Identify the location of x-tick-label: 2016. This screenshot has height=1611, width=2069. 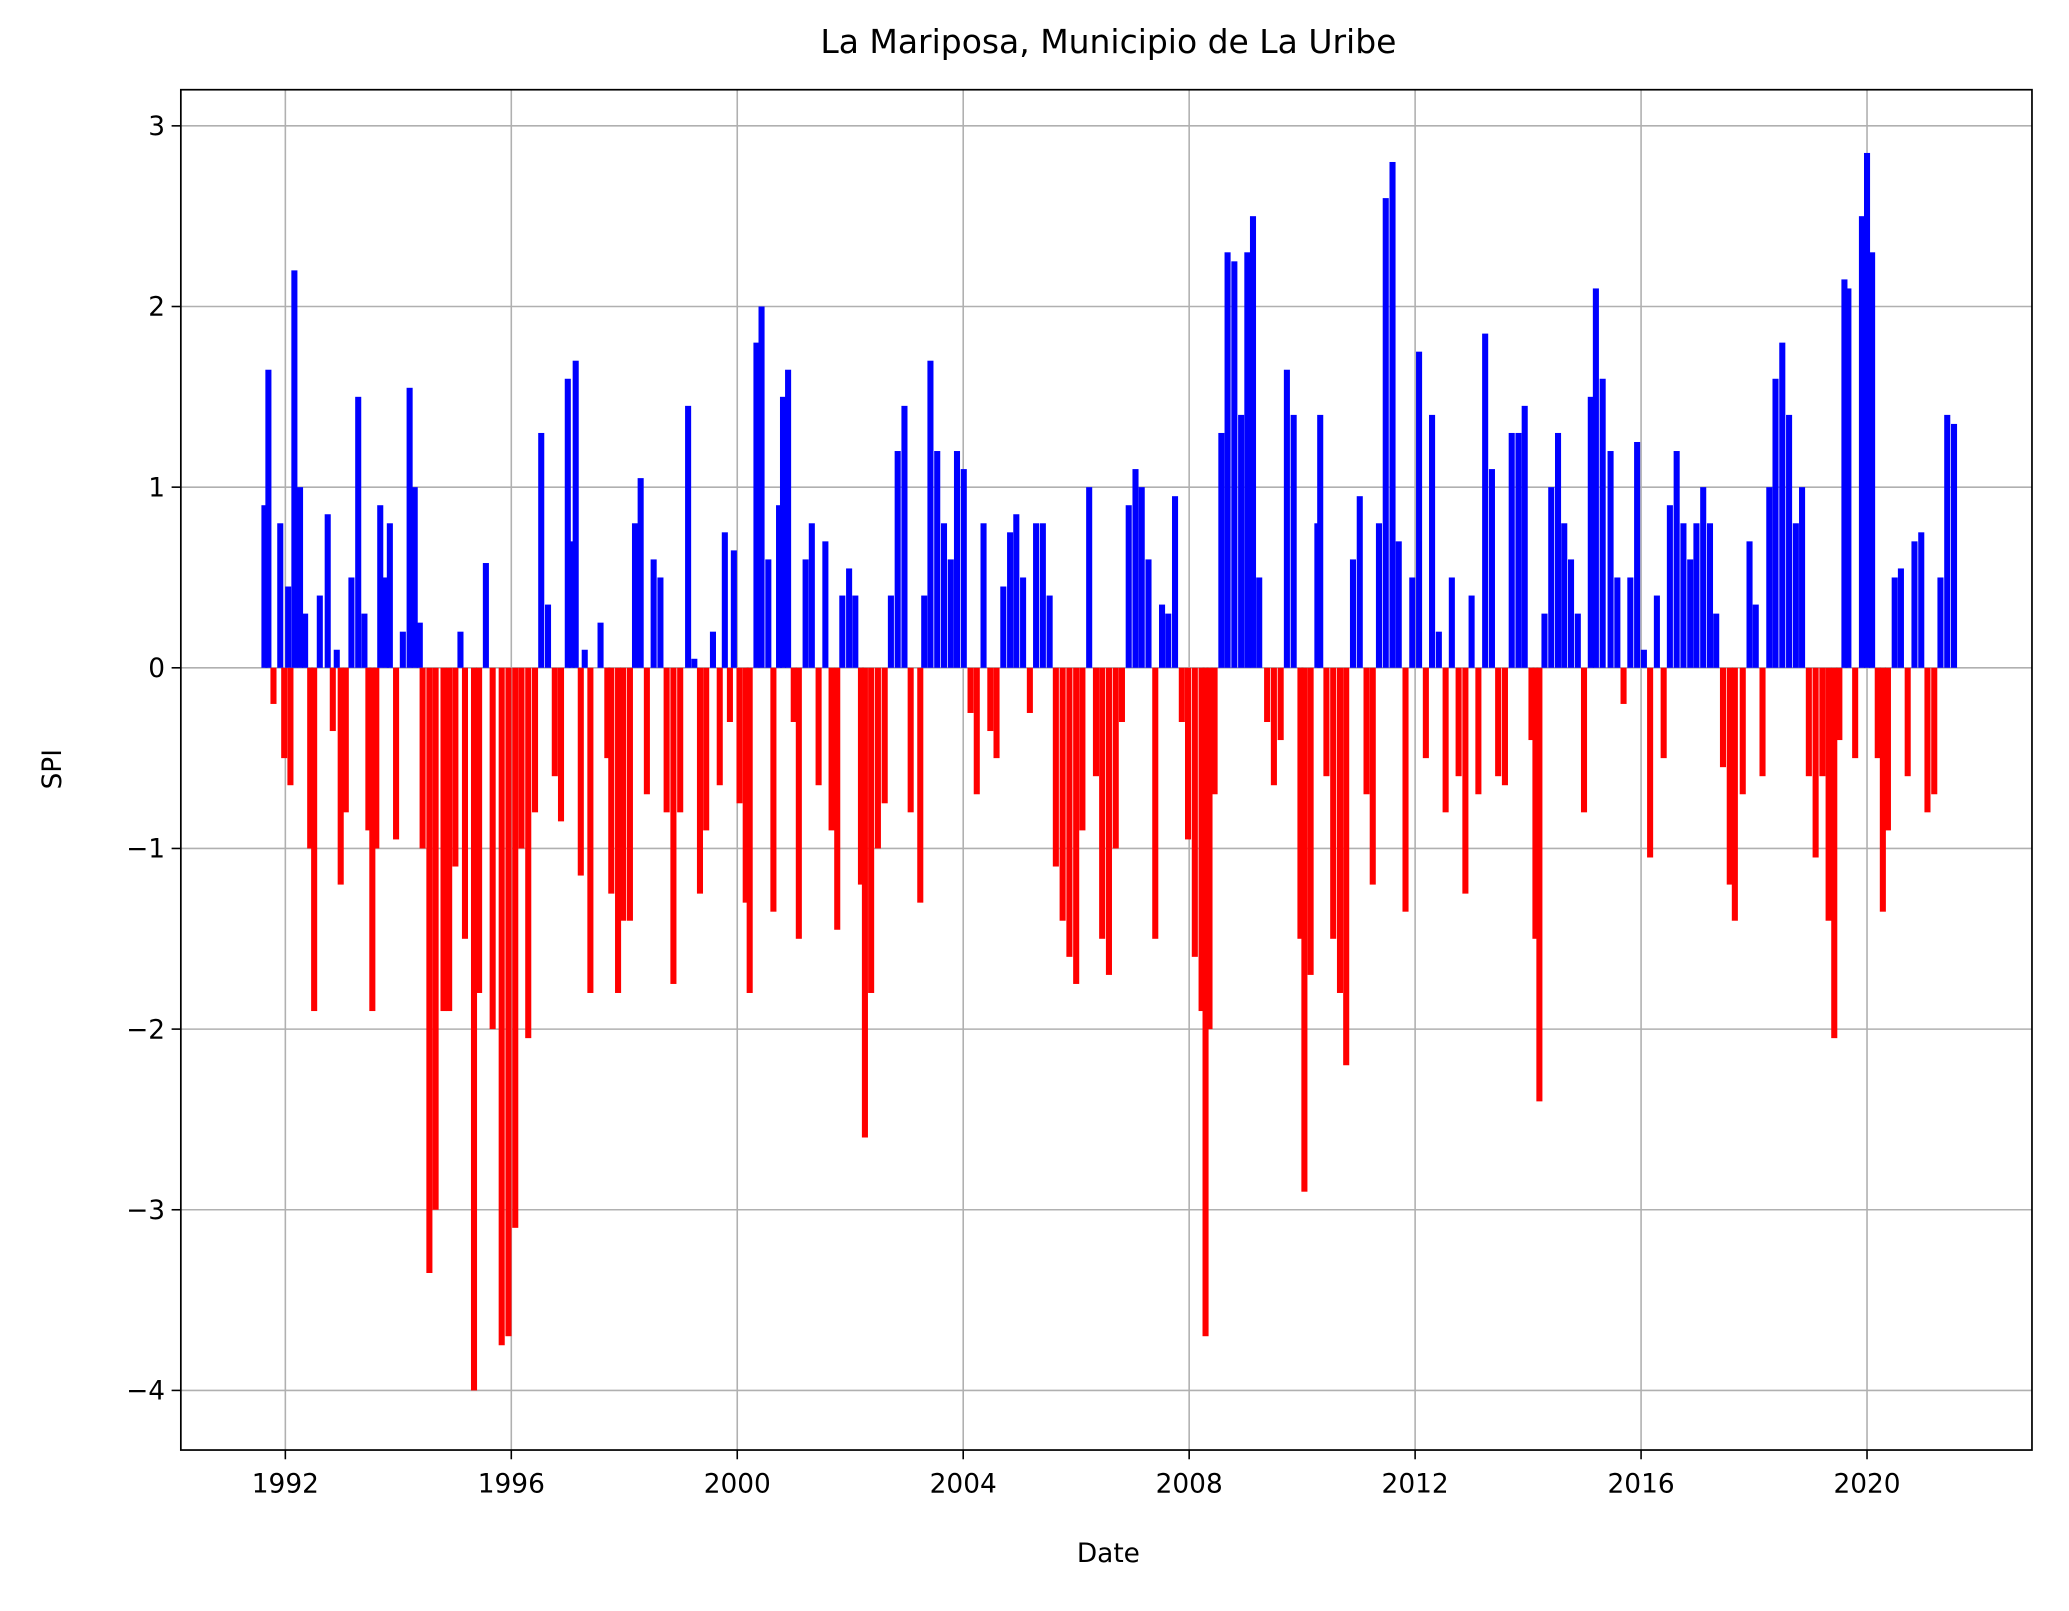
(1641, 1484).